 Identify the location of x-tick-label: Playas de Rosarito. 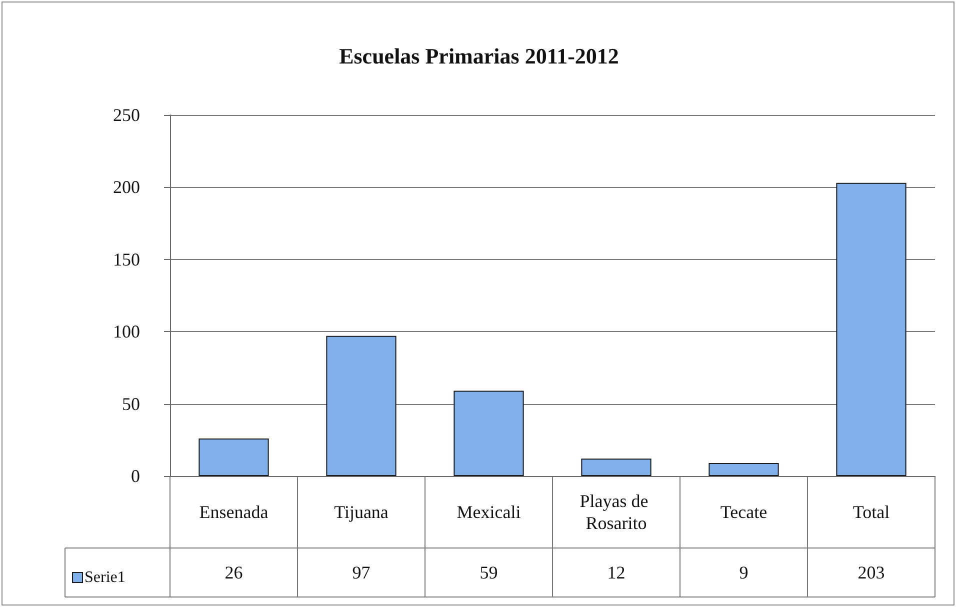
(616, 512).